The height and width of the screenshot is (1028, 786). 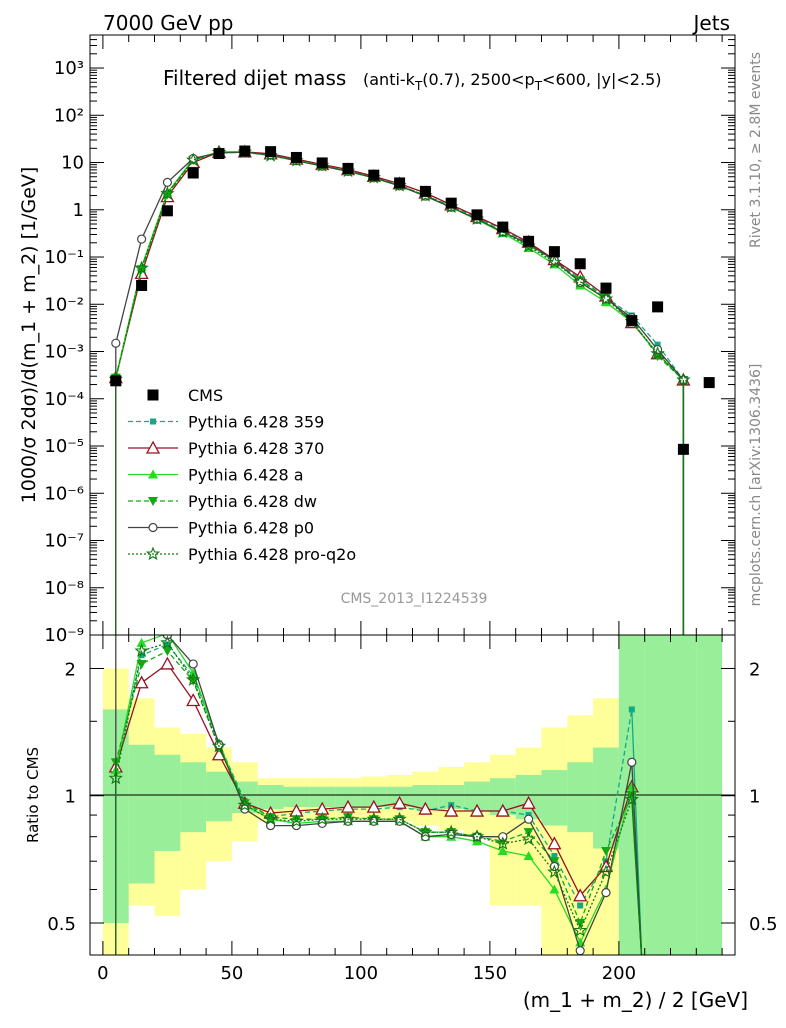 What do you see at coordinates (64, 304) in the screenshot?
I see `main-y-tick-label: 10⁻²` at bounding box center [64, 304].